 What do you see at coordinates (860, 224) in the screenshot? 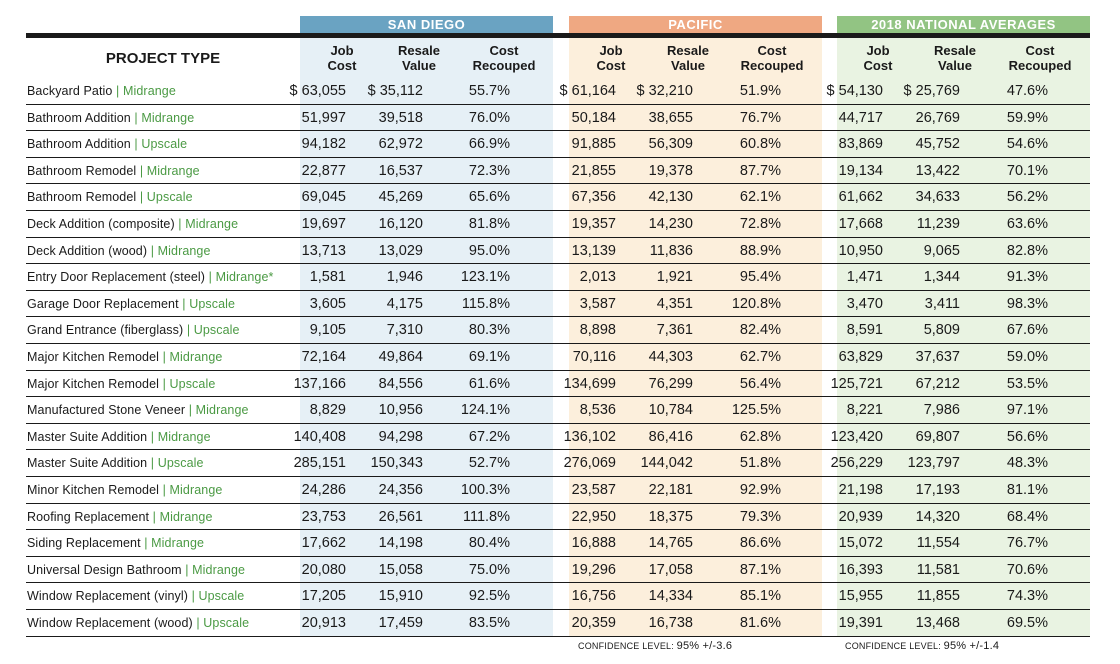
I see `national-job-cost-cell: 17,668` at bounding box center [860, 224].